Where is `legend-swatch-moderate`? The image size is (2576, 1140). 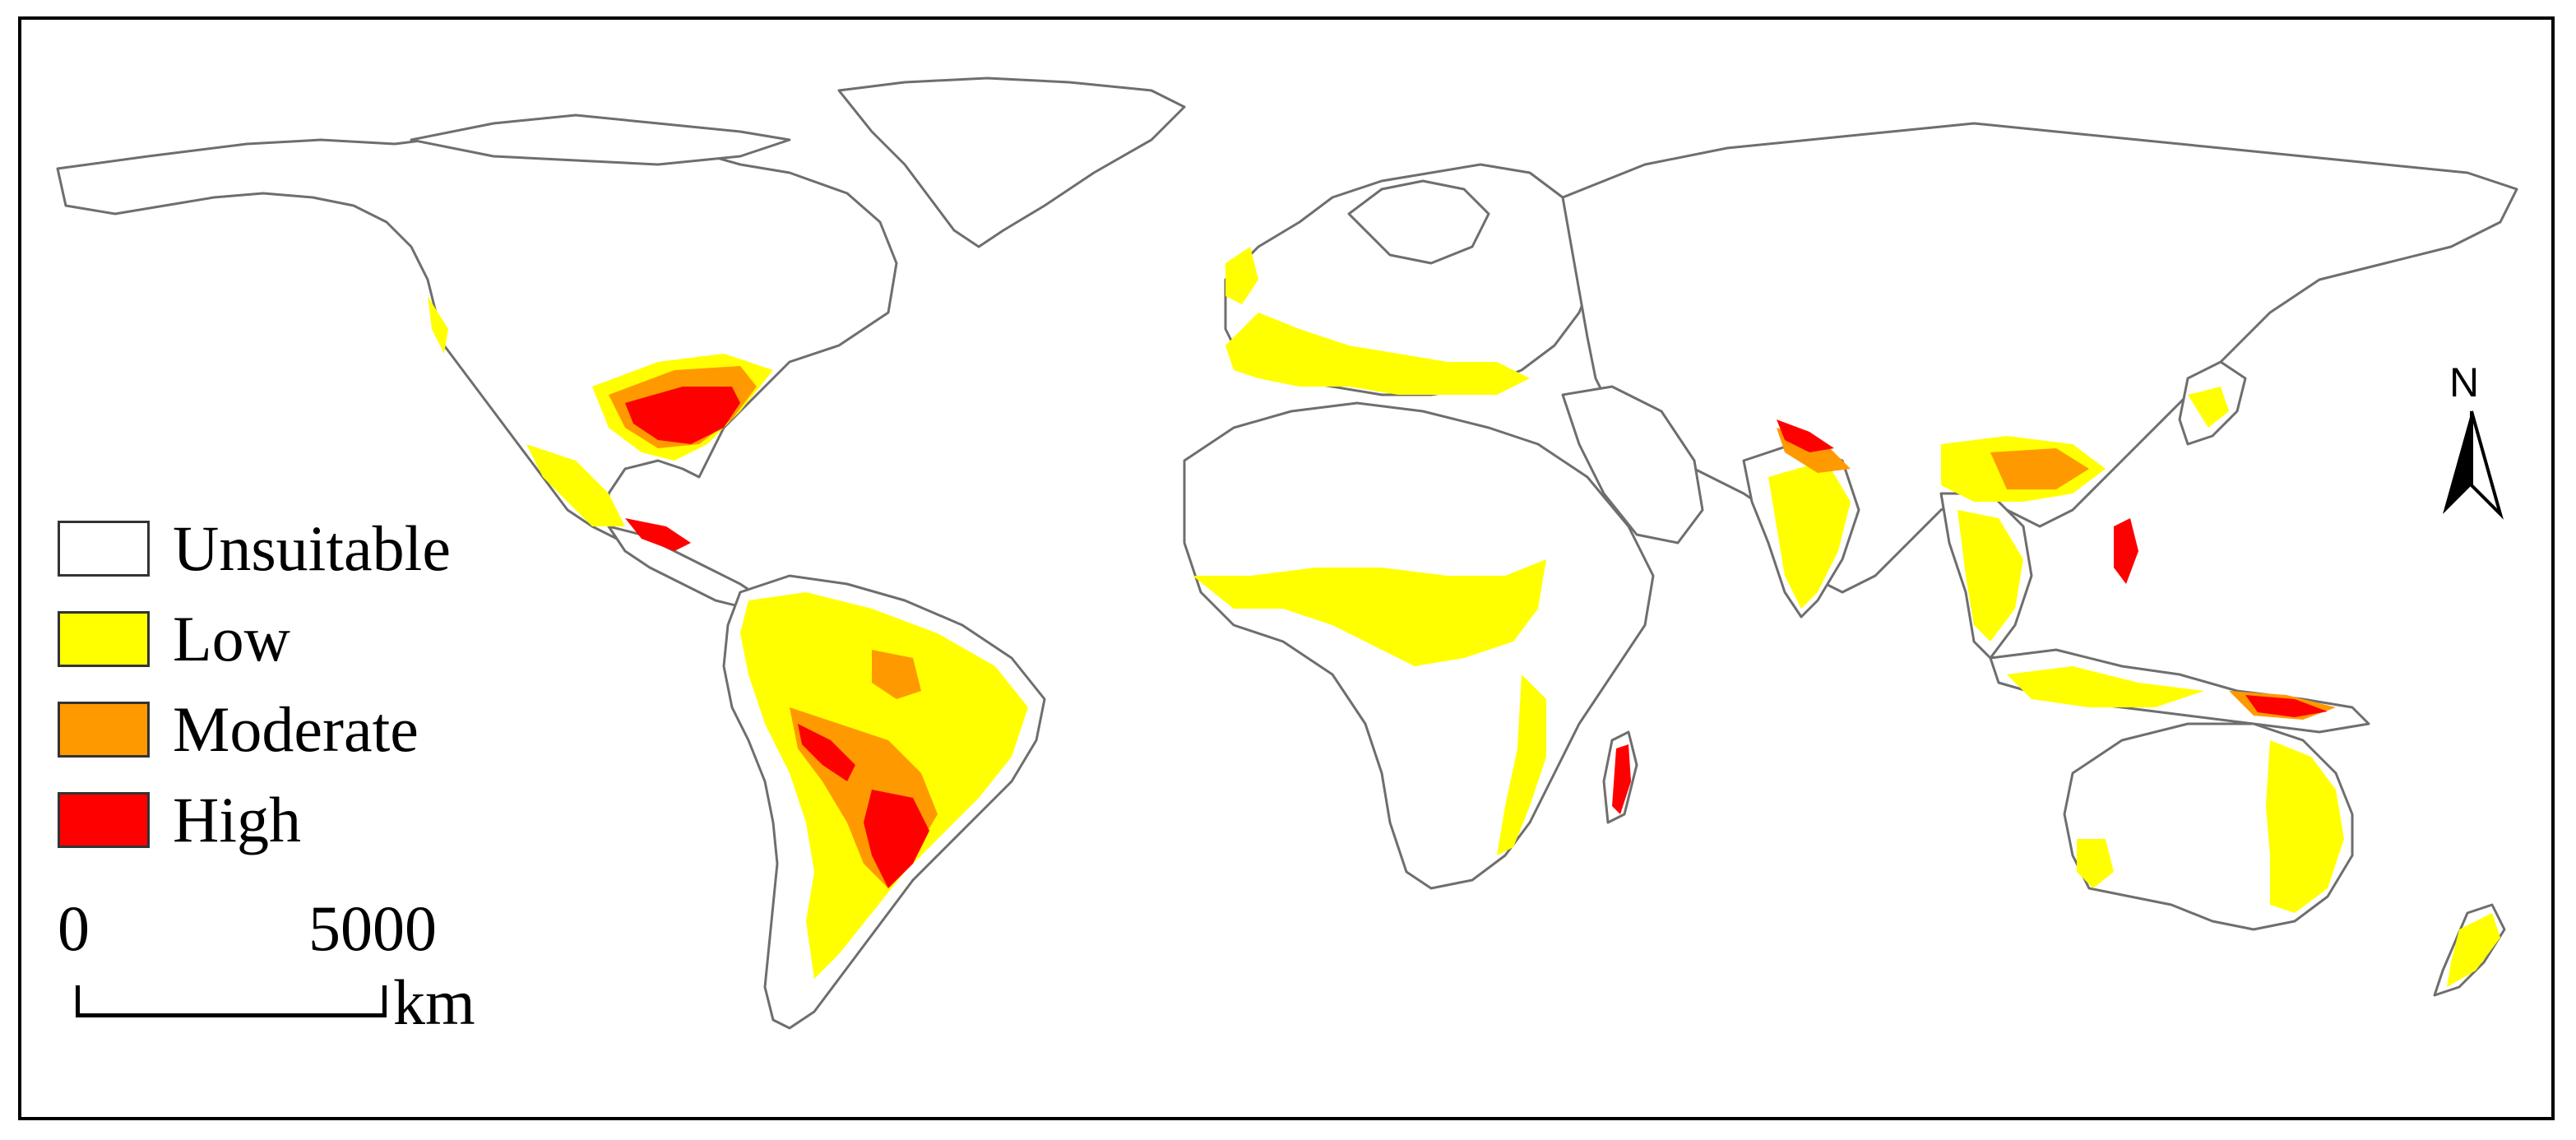
legend-swatch-moderate is located at coordinates (104, 730).